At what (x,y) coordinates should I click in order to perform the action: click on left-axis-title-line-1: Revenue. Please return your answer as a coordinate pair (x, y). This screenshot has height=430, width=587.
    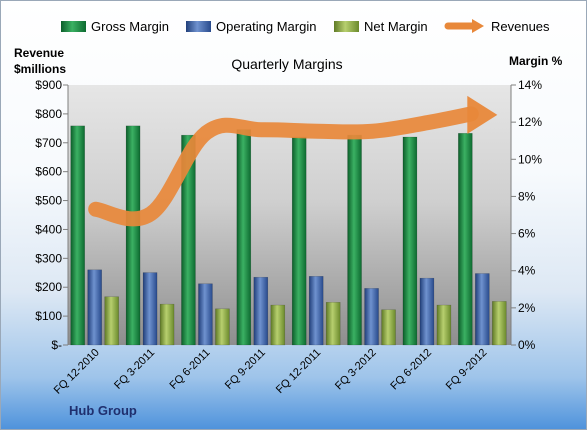
    Looking at the image, I should click on (39, 53).